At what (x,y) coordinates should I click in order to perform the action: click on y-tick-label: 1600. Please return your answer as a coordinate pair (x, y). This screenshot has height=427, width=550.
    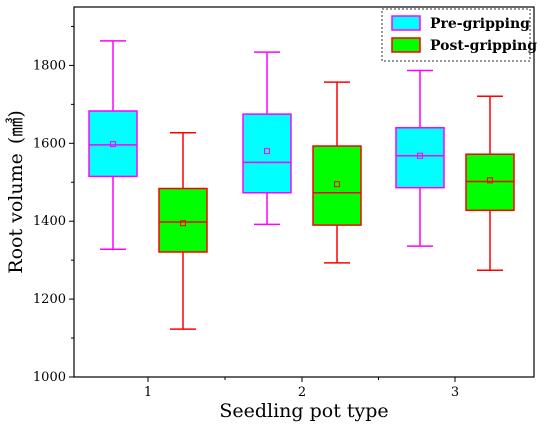
    Looking at the image, I should click on (49, 143).